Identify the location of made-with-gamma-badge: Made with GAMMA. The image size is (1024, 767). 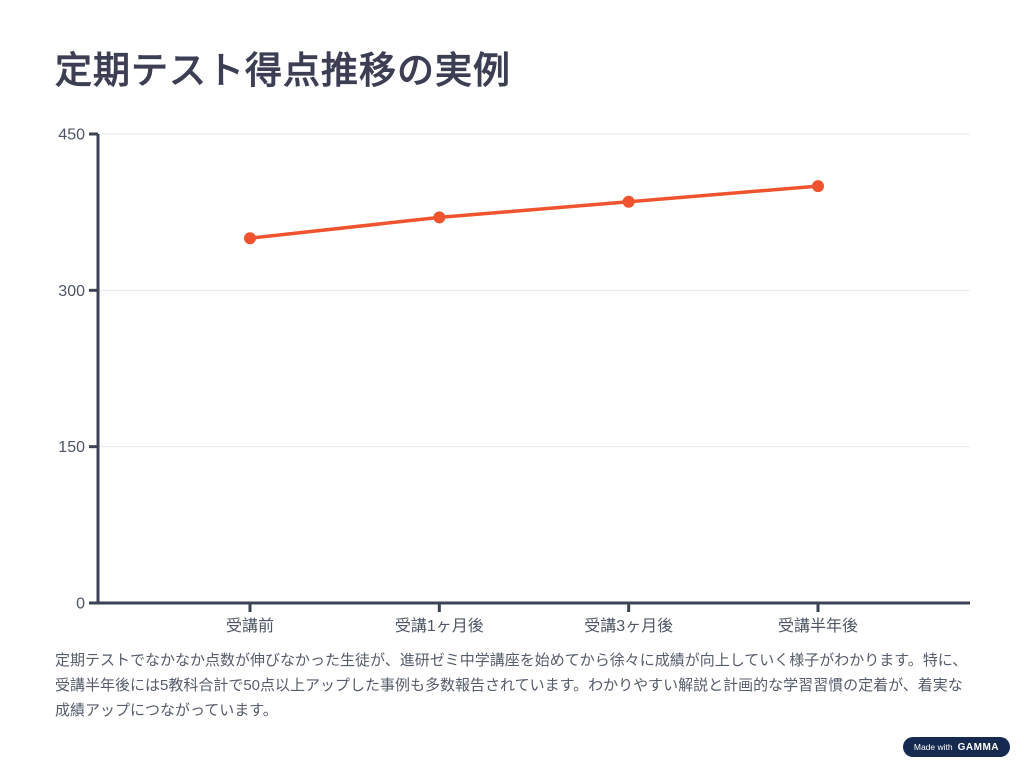
(956, 747).